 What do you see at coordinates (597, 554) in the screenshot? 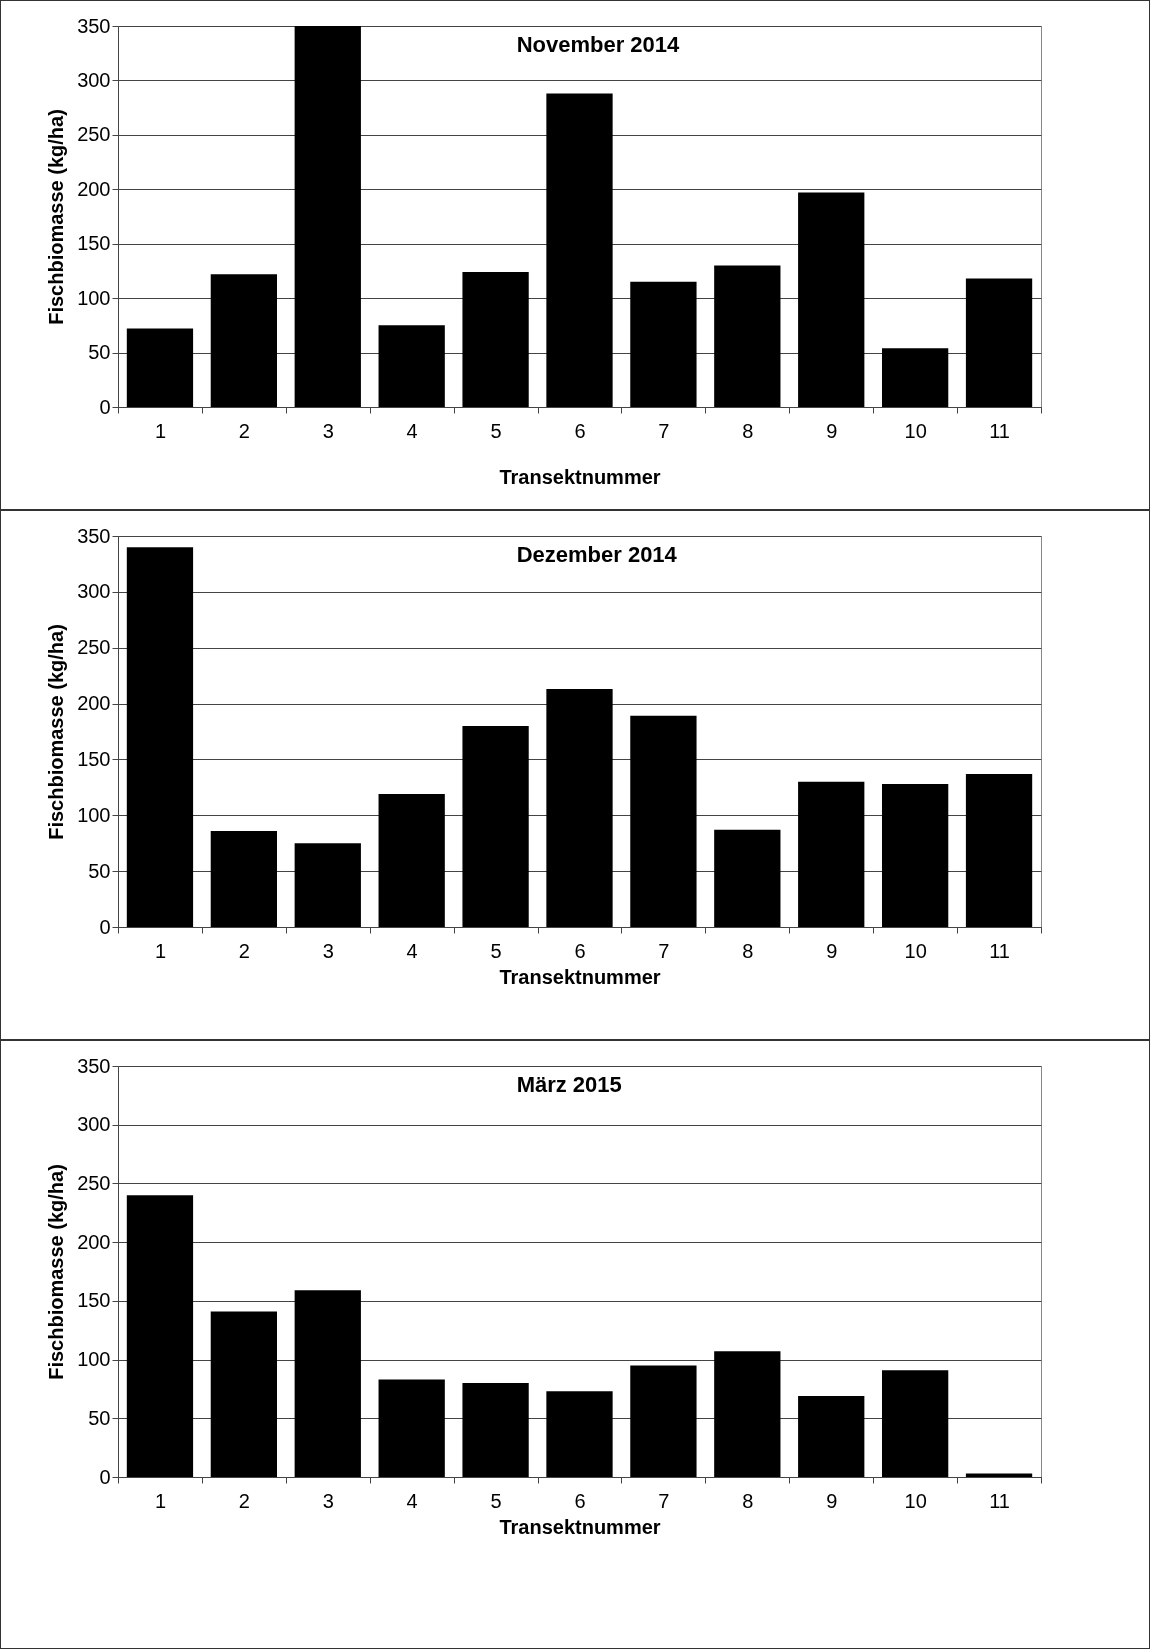
I see `chart-title: Dezember 2014` at bounding box center [597, 554].